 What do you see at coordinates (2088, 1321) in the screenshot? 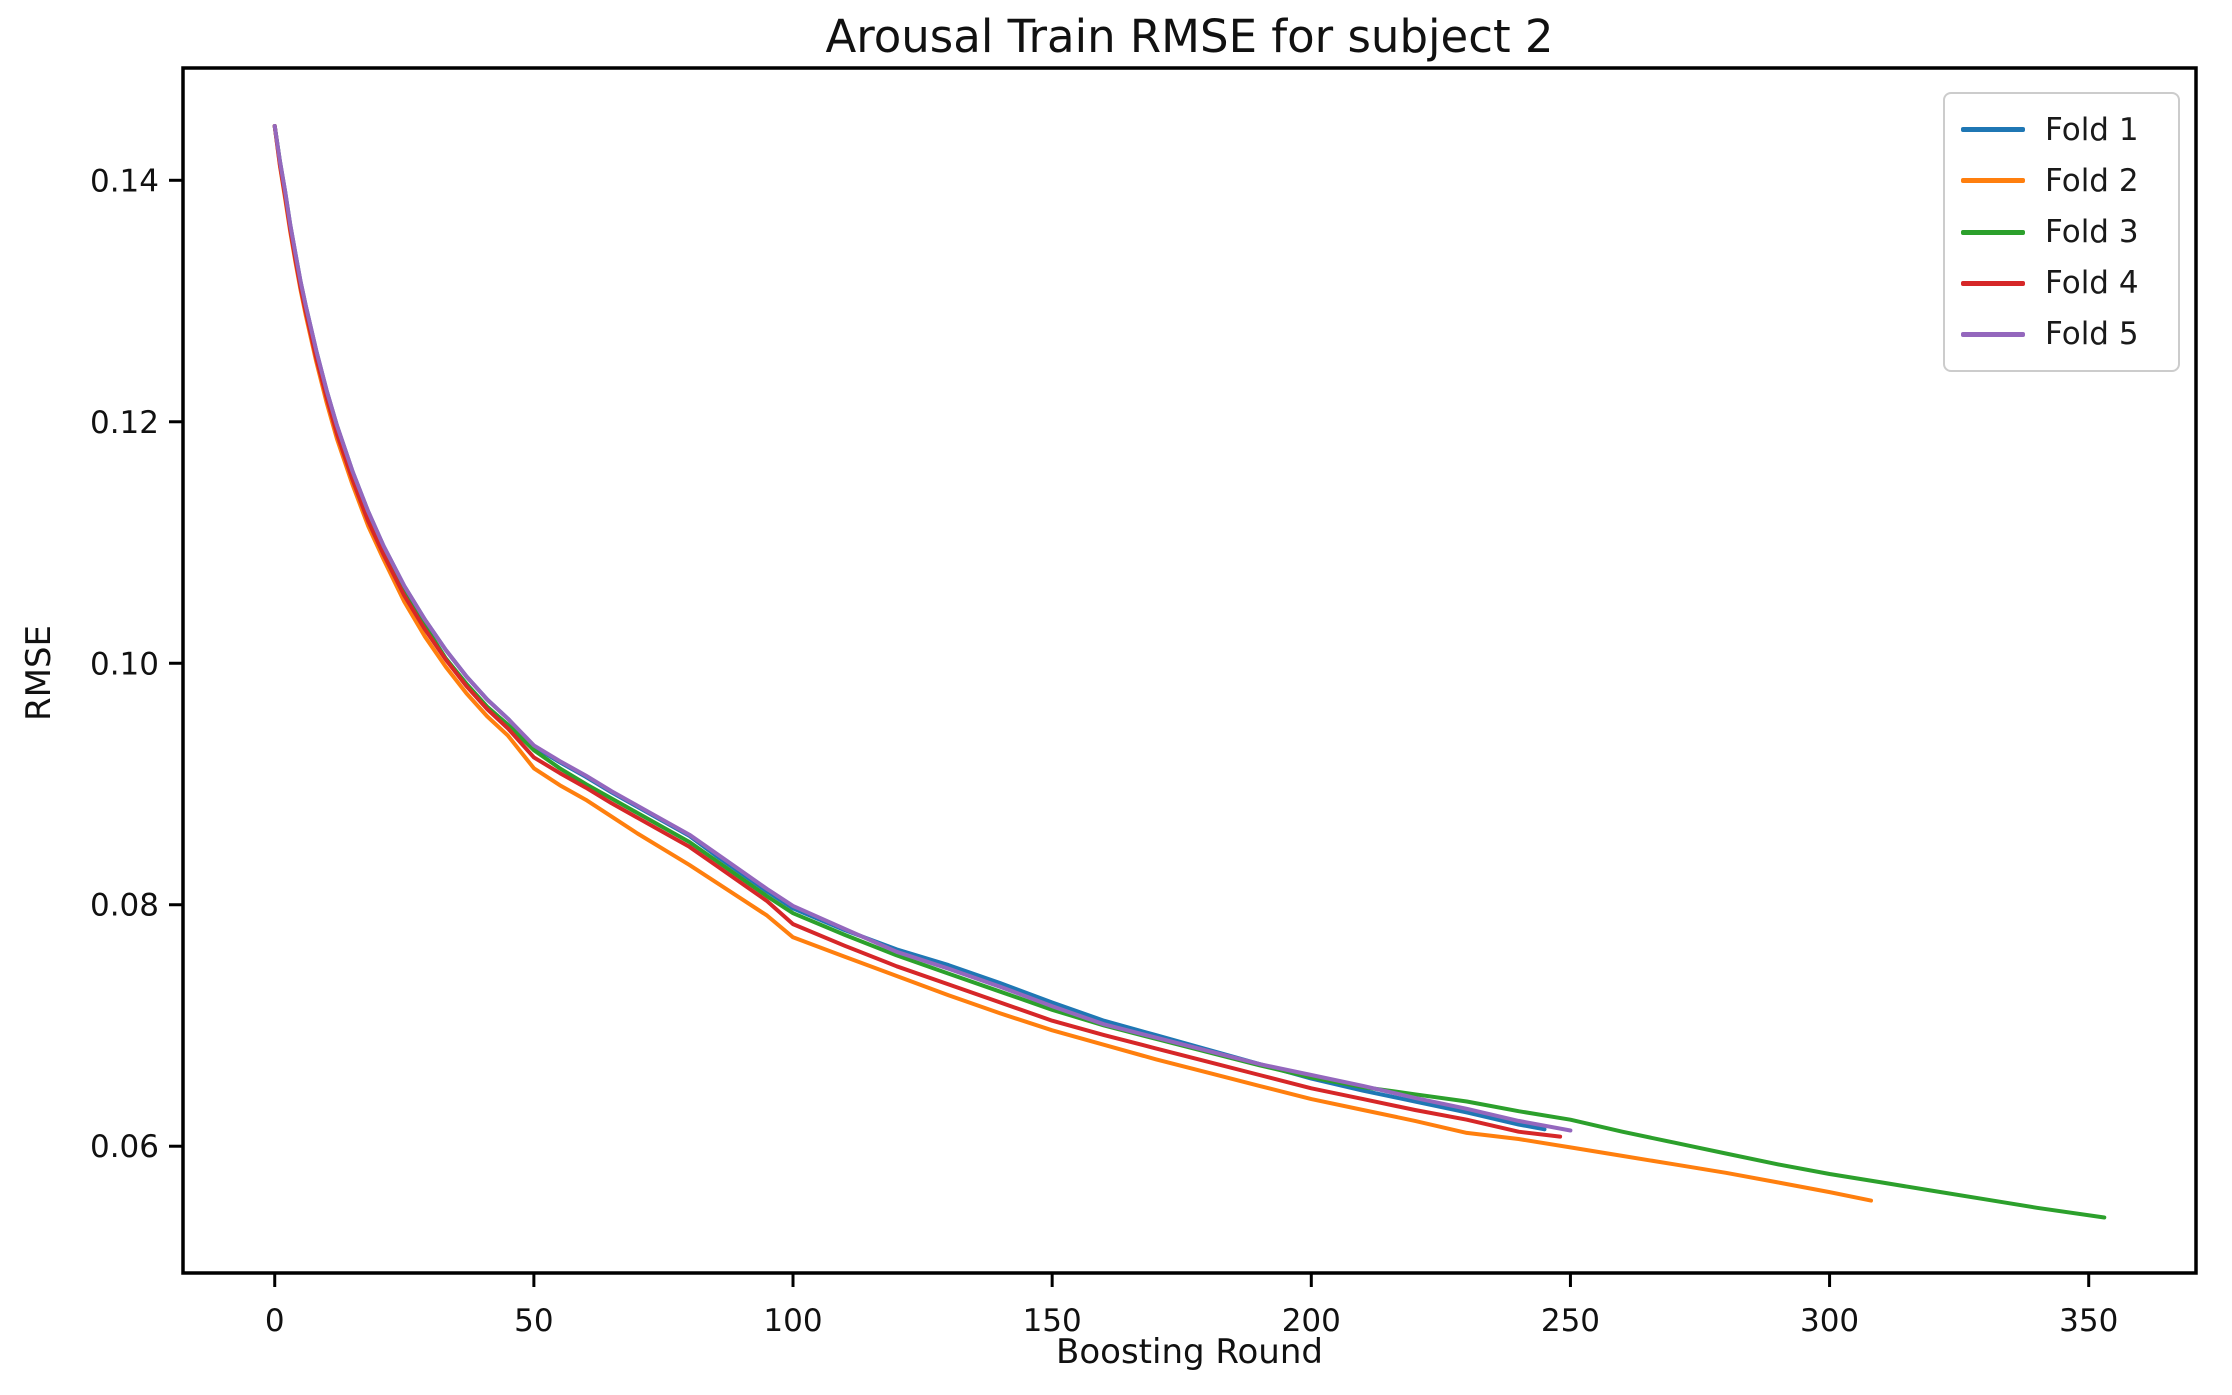
I see `x-tick-label: 350` at bounding box center [2088, 1321].